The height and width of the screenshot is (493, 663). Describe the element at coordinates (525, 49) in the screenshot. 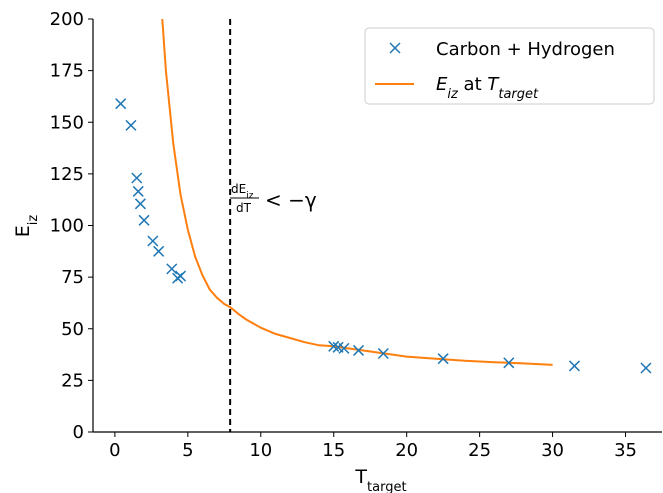

I see `legend-label-scatter: Carbon + Hydrogen` at that location.